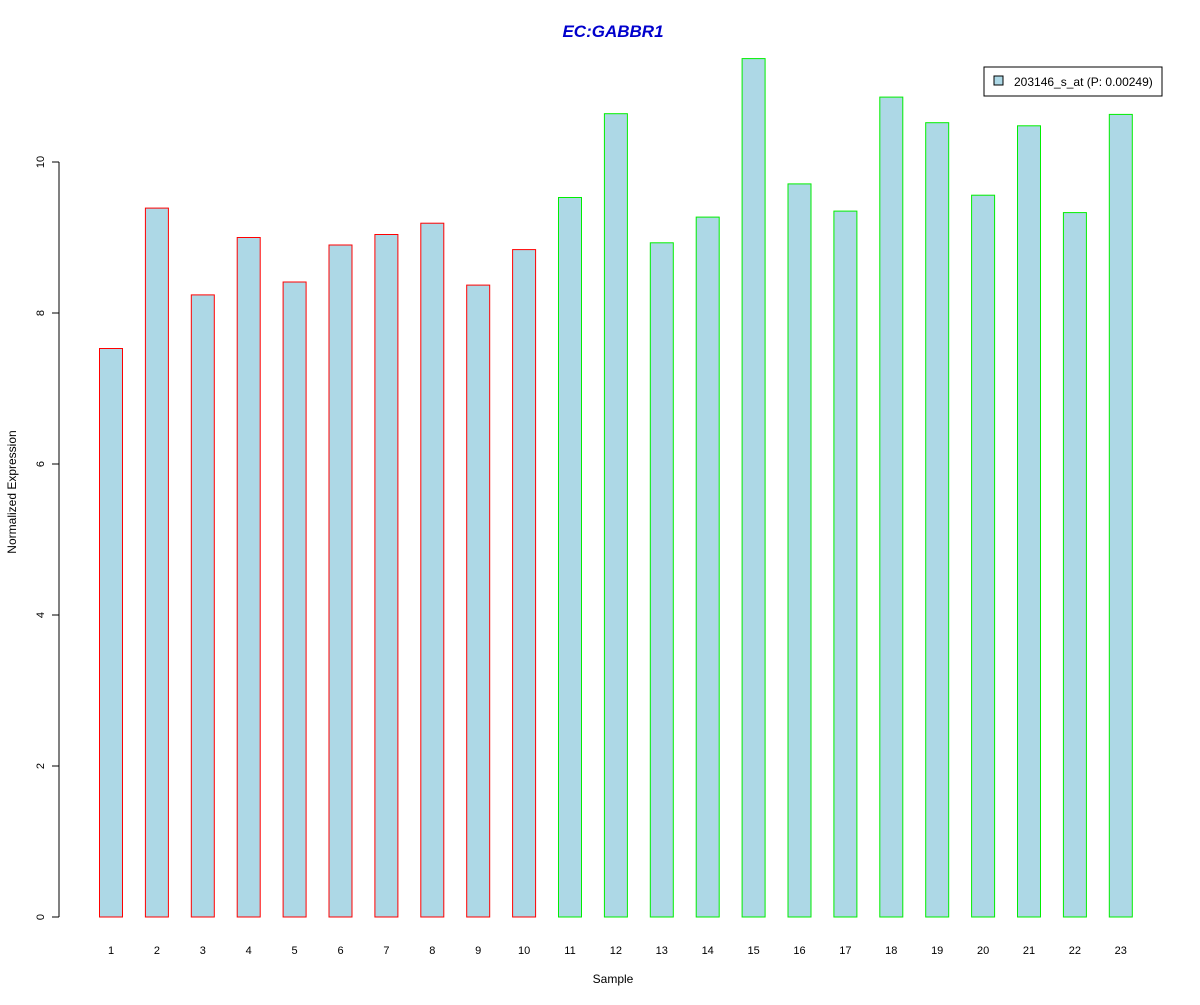 This screenshot has height=1005, width=1200. I want to click on y-axis: 0 2 4 6 8 10, so click(47, 538).